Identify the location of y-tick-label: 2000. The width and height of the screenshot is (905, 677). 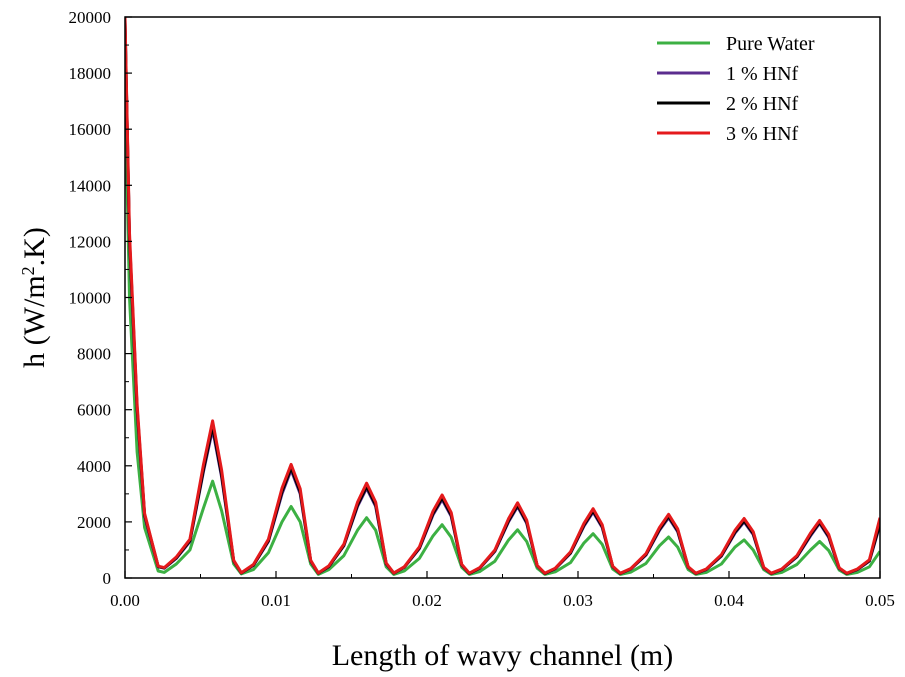
(94, 522).